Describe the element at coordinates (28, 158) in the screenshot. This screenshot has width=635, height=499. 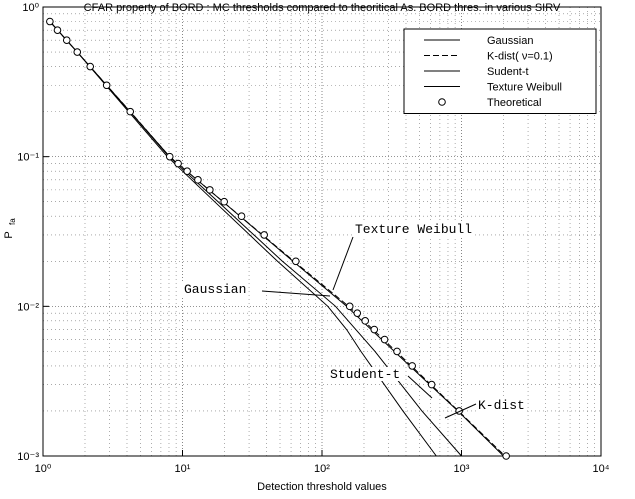
I see `y-tick-label: 10⁻¹` at that location.